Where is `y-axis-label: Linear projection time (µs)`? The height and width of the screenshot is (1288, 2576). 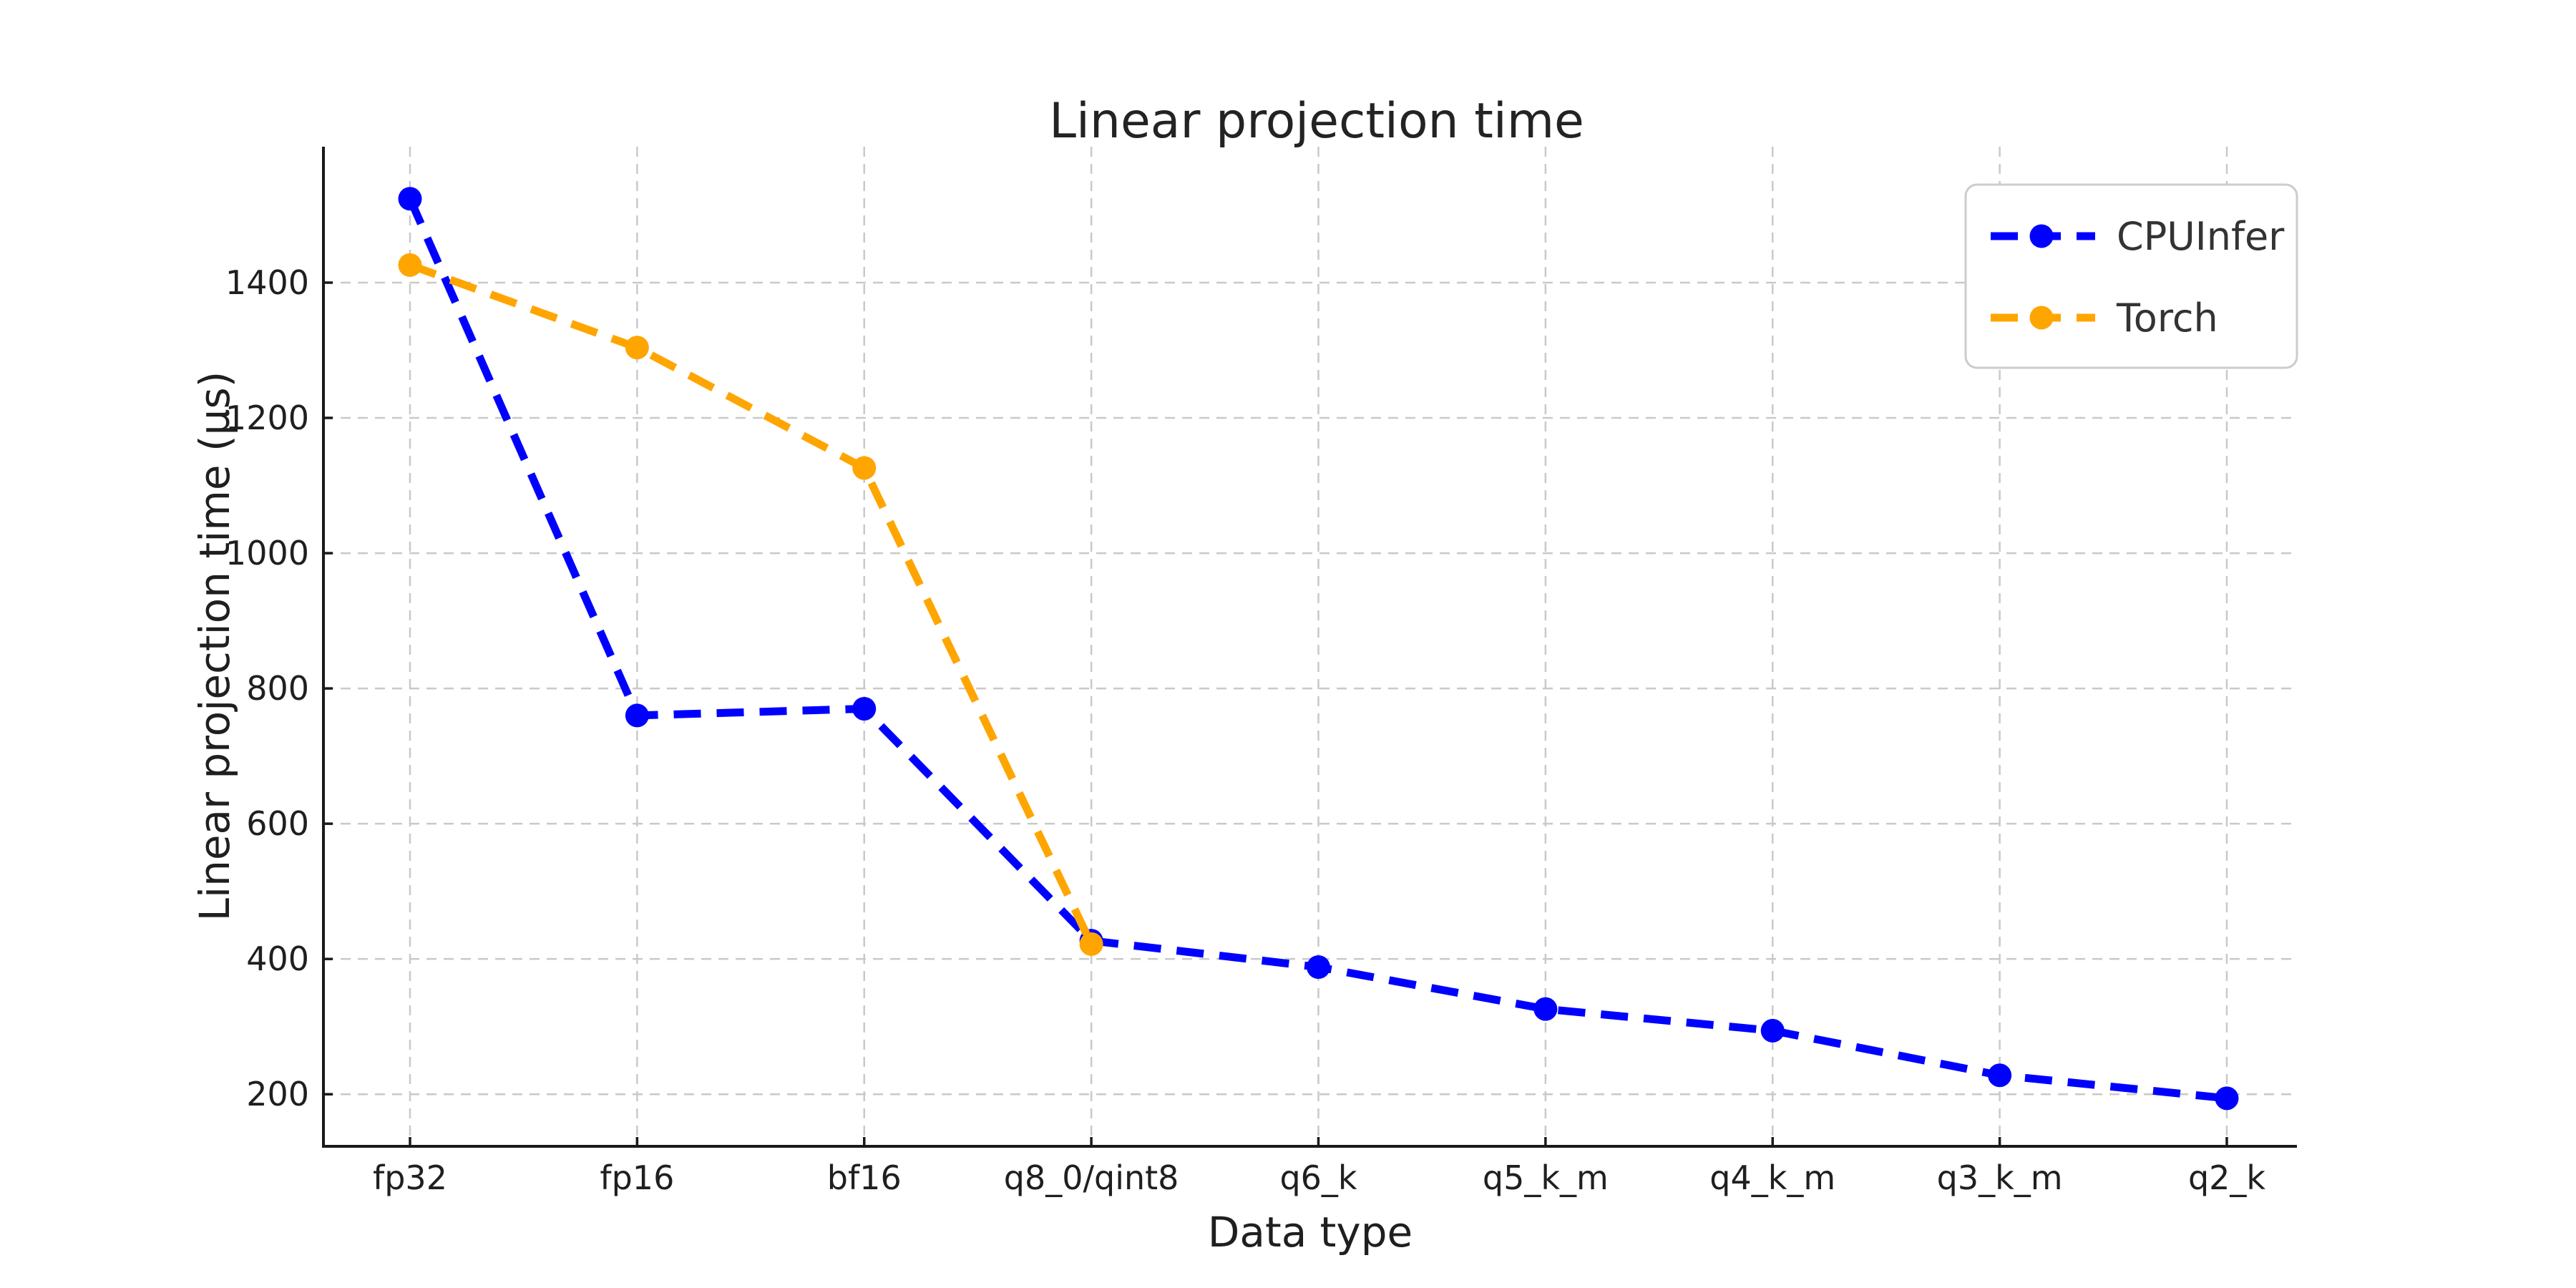 y-axis-label: Linear projection time (µs) is located at coordinates (214, 646).